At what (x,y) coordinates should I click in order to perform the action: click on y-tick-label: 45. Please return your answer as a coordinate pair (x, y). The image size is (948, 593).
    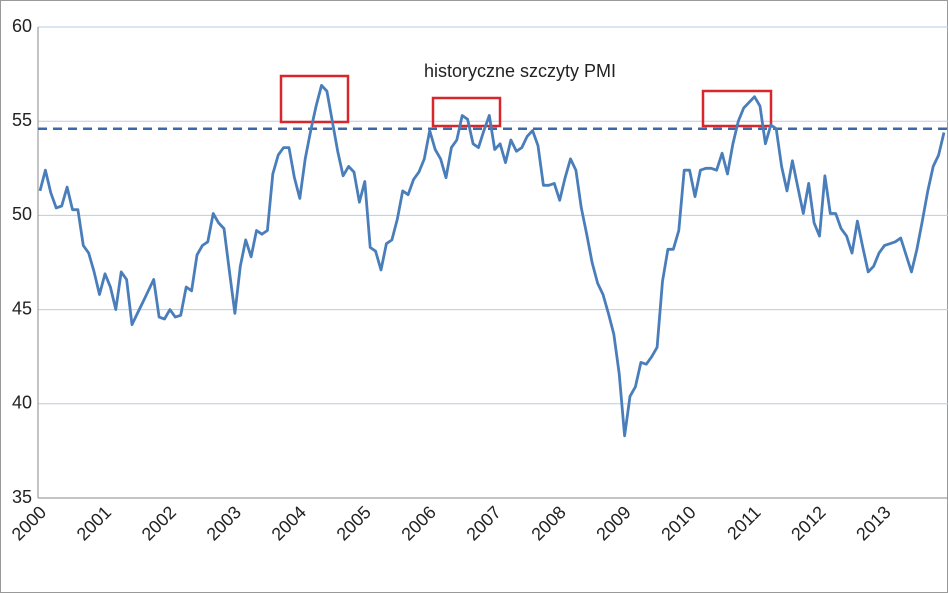
    Looking at the image, I should click on (22, 308).